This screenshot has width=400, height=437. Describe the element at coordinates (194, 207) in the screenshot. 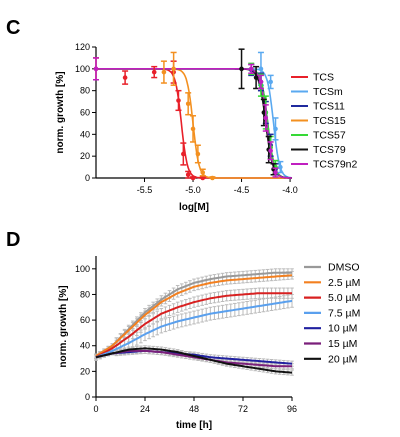

I see `x-axis-label: log[M]` at that location.